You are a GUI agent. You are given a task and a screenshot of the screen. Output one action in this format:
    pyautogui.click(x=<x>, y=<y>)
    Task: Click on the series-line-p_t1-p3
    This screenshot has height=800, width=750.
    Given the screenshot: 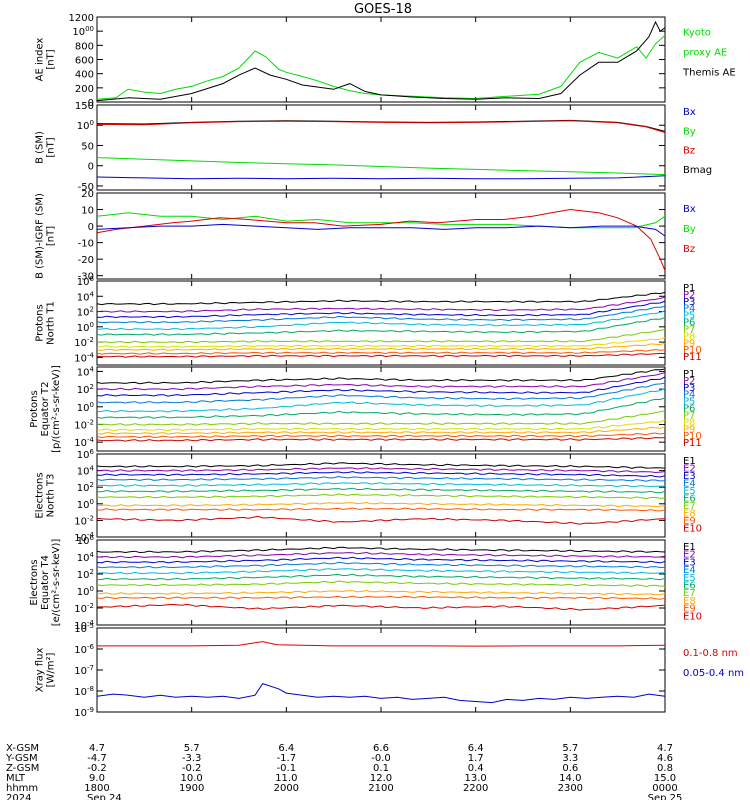 What is the action you would take?
    pyautogui.click(x=381, y=309)
    